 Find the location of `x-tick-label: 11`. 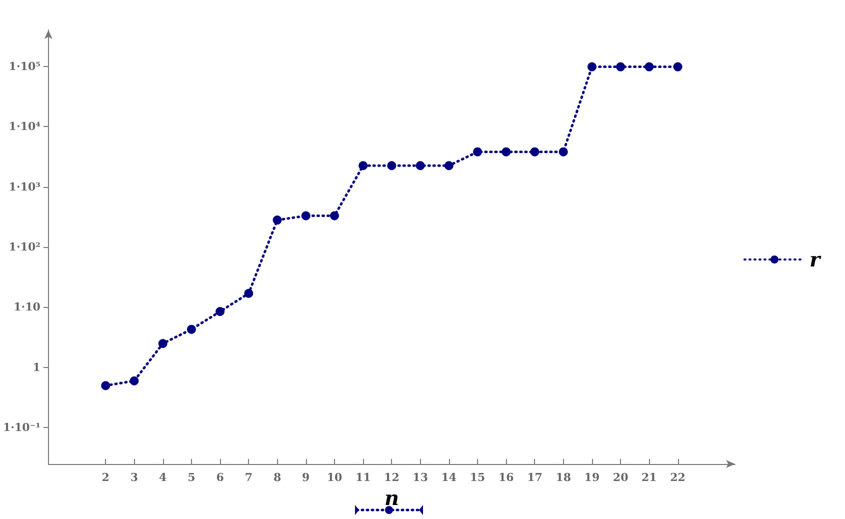

x-tick-label: 11 is located at coordinates (363, 477).